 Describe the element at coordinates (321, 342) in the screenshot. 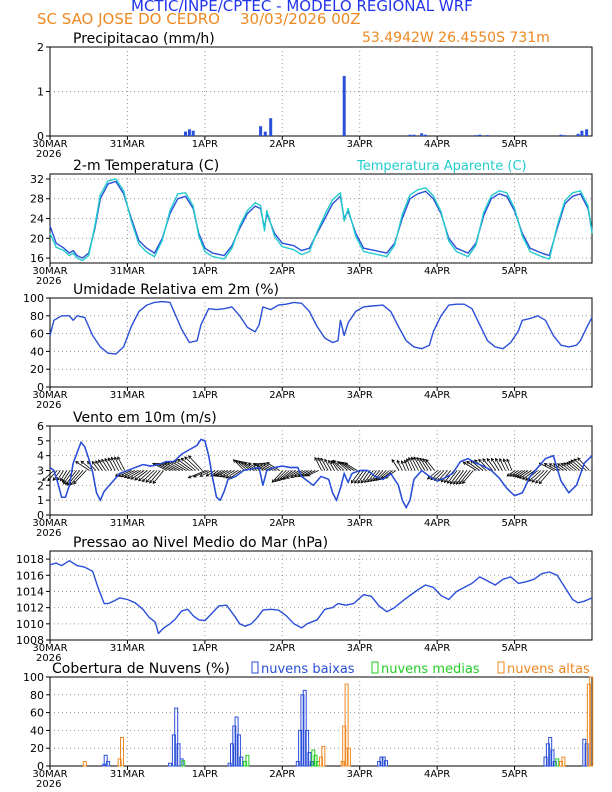

I see `panel-frame` at that location.